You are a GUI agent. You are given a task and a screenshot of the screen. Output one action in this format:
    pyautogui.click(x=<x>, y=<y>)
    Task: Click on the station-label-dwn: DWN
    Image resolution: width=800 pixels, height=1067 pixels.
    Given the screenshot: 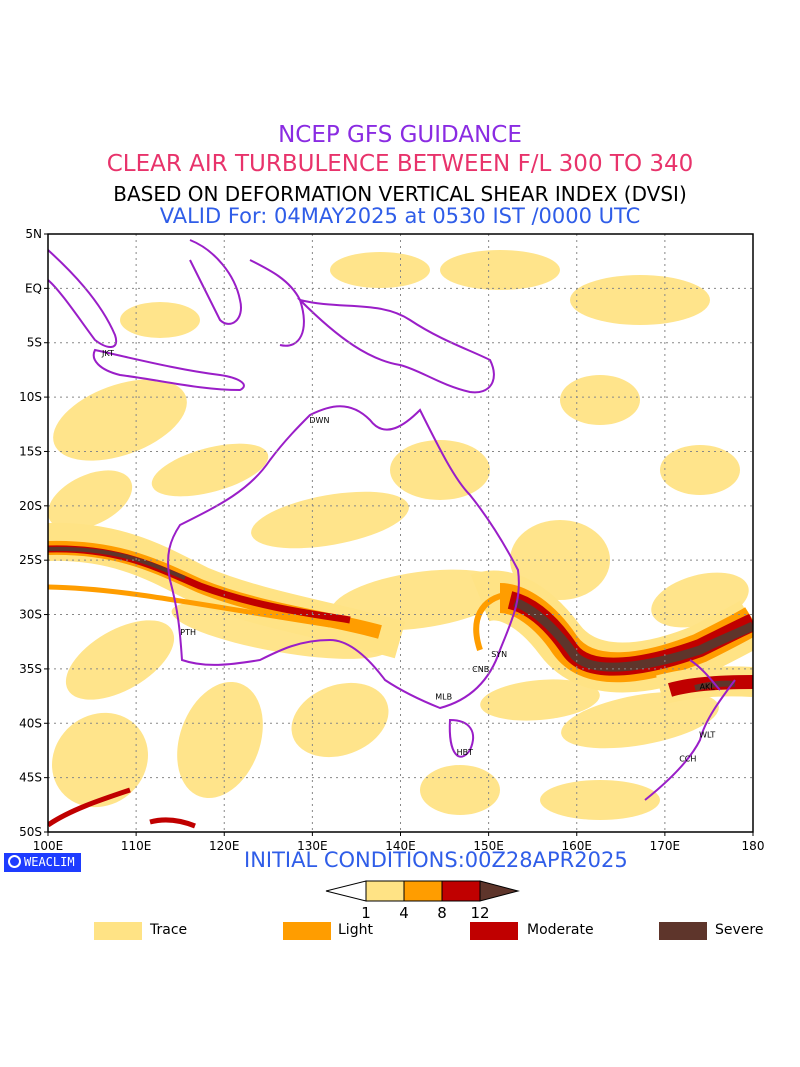 What is the action you would take?
    pyautogui.click(x=319, y=420)
    